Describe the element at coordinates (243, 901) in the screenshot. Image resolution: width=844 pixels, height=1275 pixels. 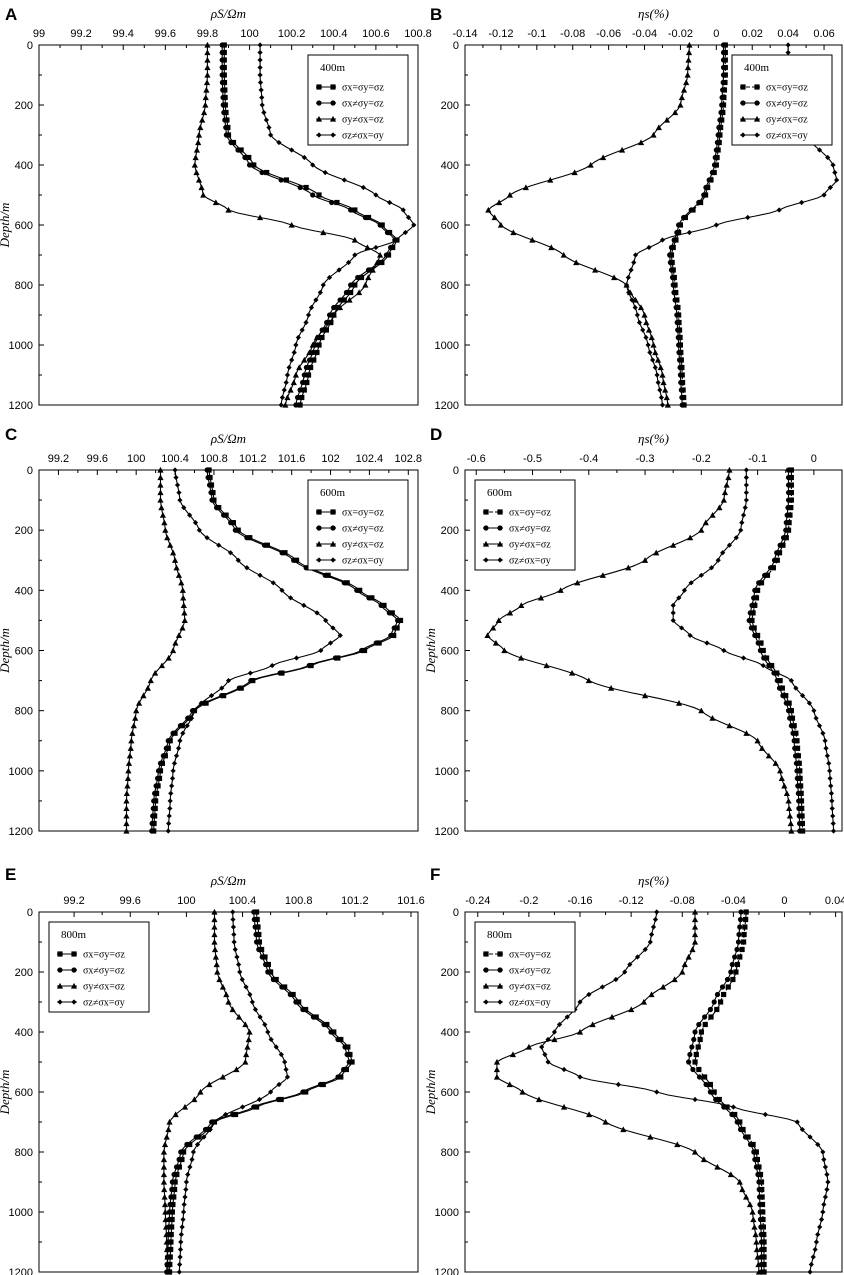
I see `x-tick-label: 100.4` at that location.